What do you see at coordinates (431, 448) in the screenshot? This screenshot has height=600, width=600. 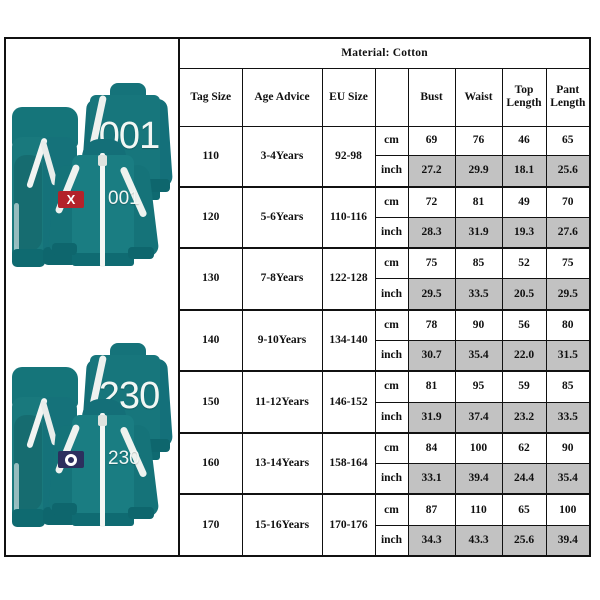 I see `cell-cm-bust: 84` at bounding box center [431, 448].